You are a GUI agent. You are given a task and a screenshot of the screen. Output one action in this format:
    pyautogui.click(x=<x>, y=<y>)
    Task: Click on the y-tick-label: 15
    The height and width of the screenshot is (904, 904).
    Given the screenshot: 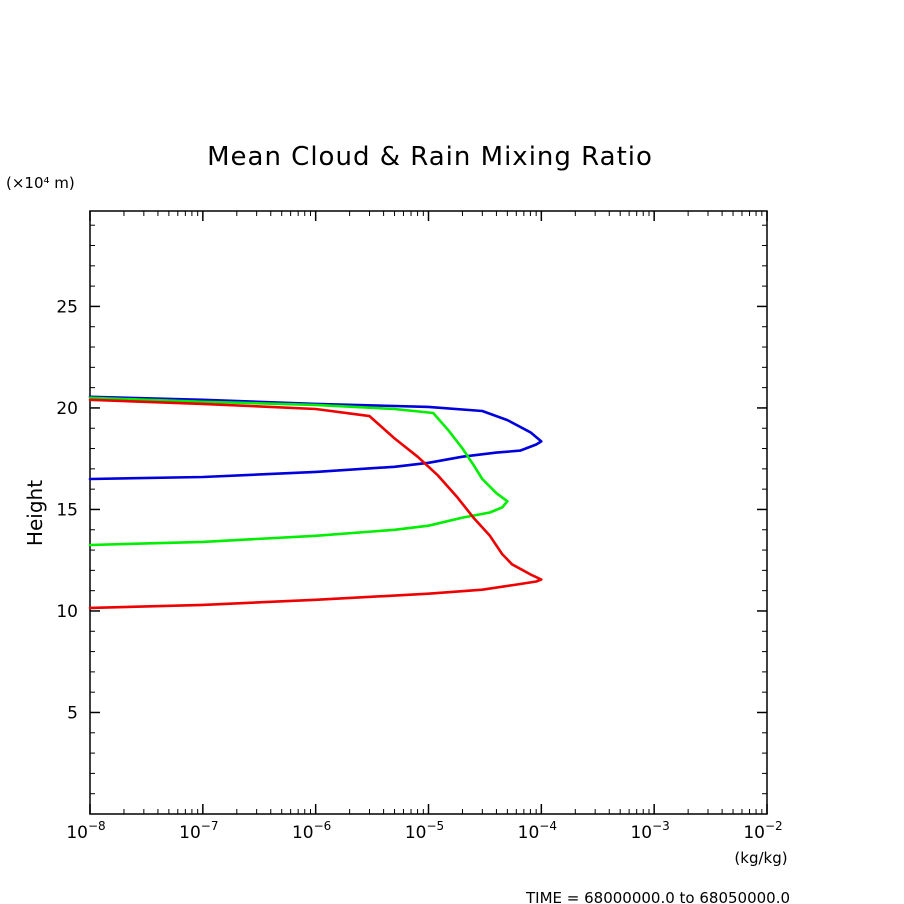 What is the action you would take?
    pyautogui.click(x=67, y=510)
    